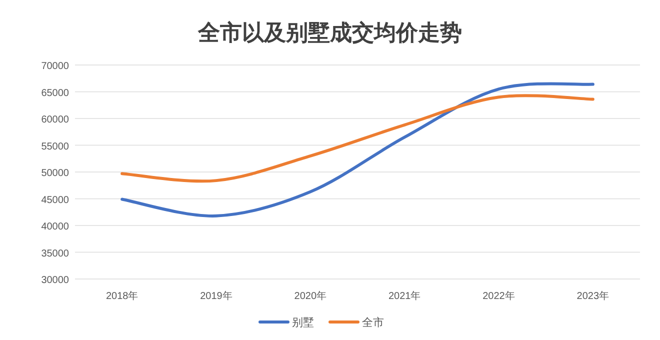 The width and height of the screenshot is (660, 340). Describe the element at coordinates (55, 227) in the screenshot. I see `y-tick-label: 40000` at that location.